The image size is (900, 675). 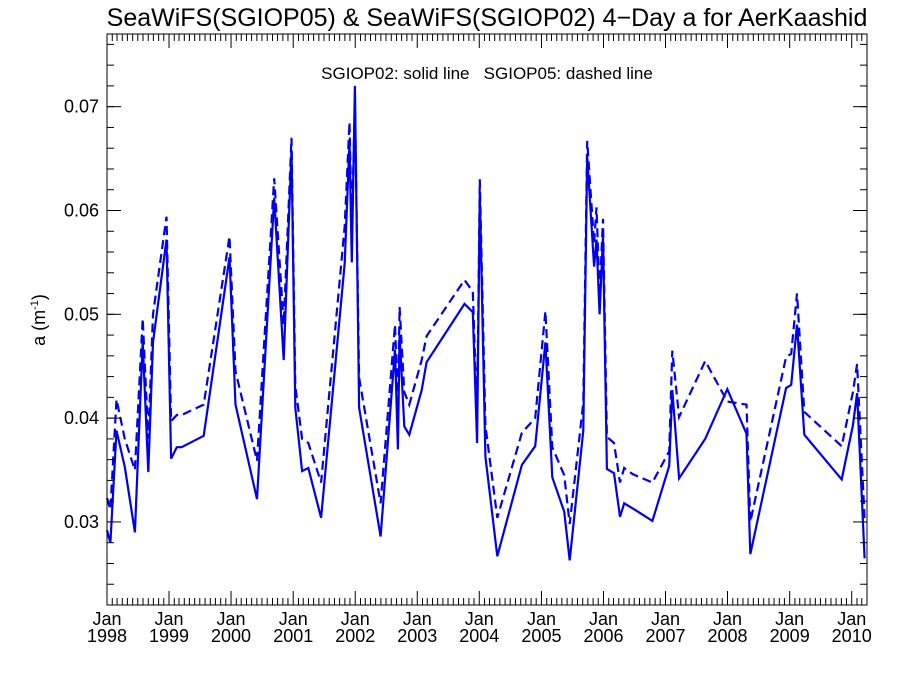 What do you see at coordinates (107, 636) in the screenshot?
I see `x-tick-label-year: 1998` at bounding box center [107, 636].